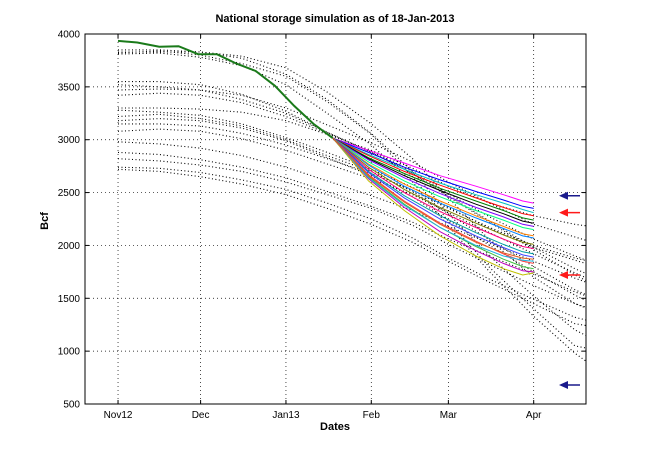 The image size is (650, 452). I want to click on level-markers, so click(569, 290).